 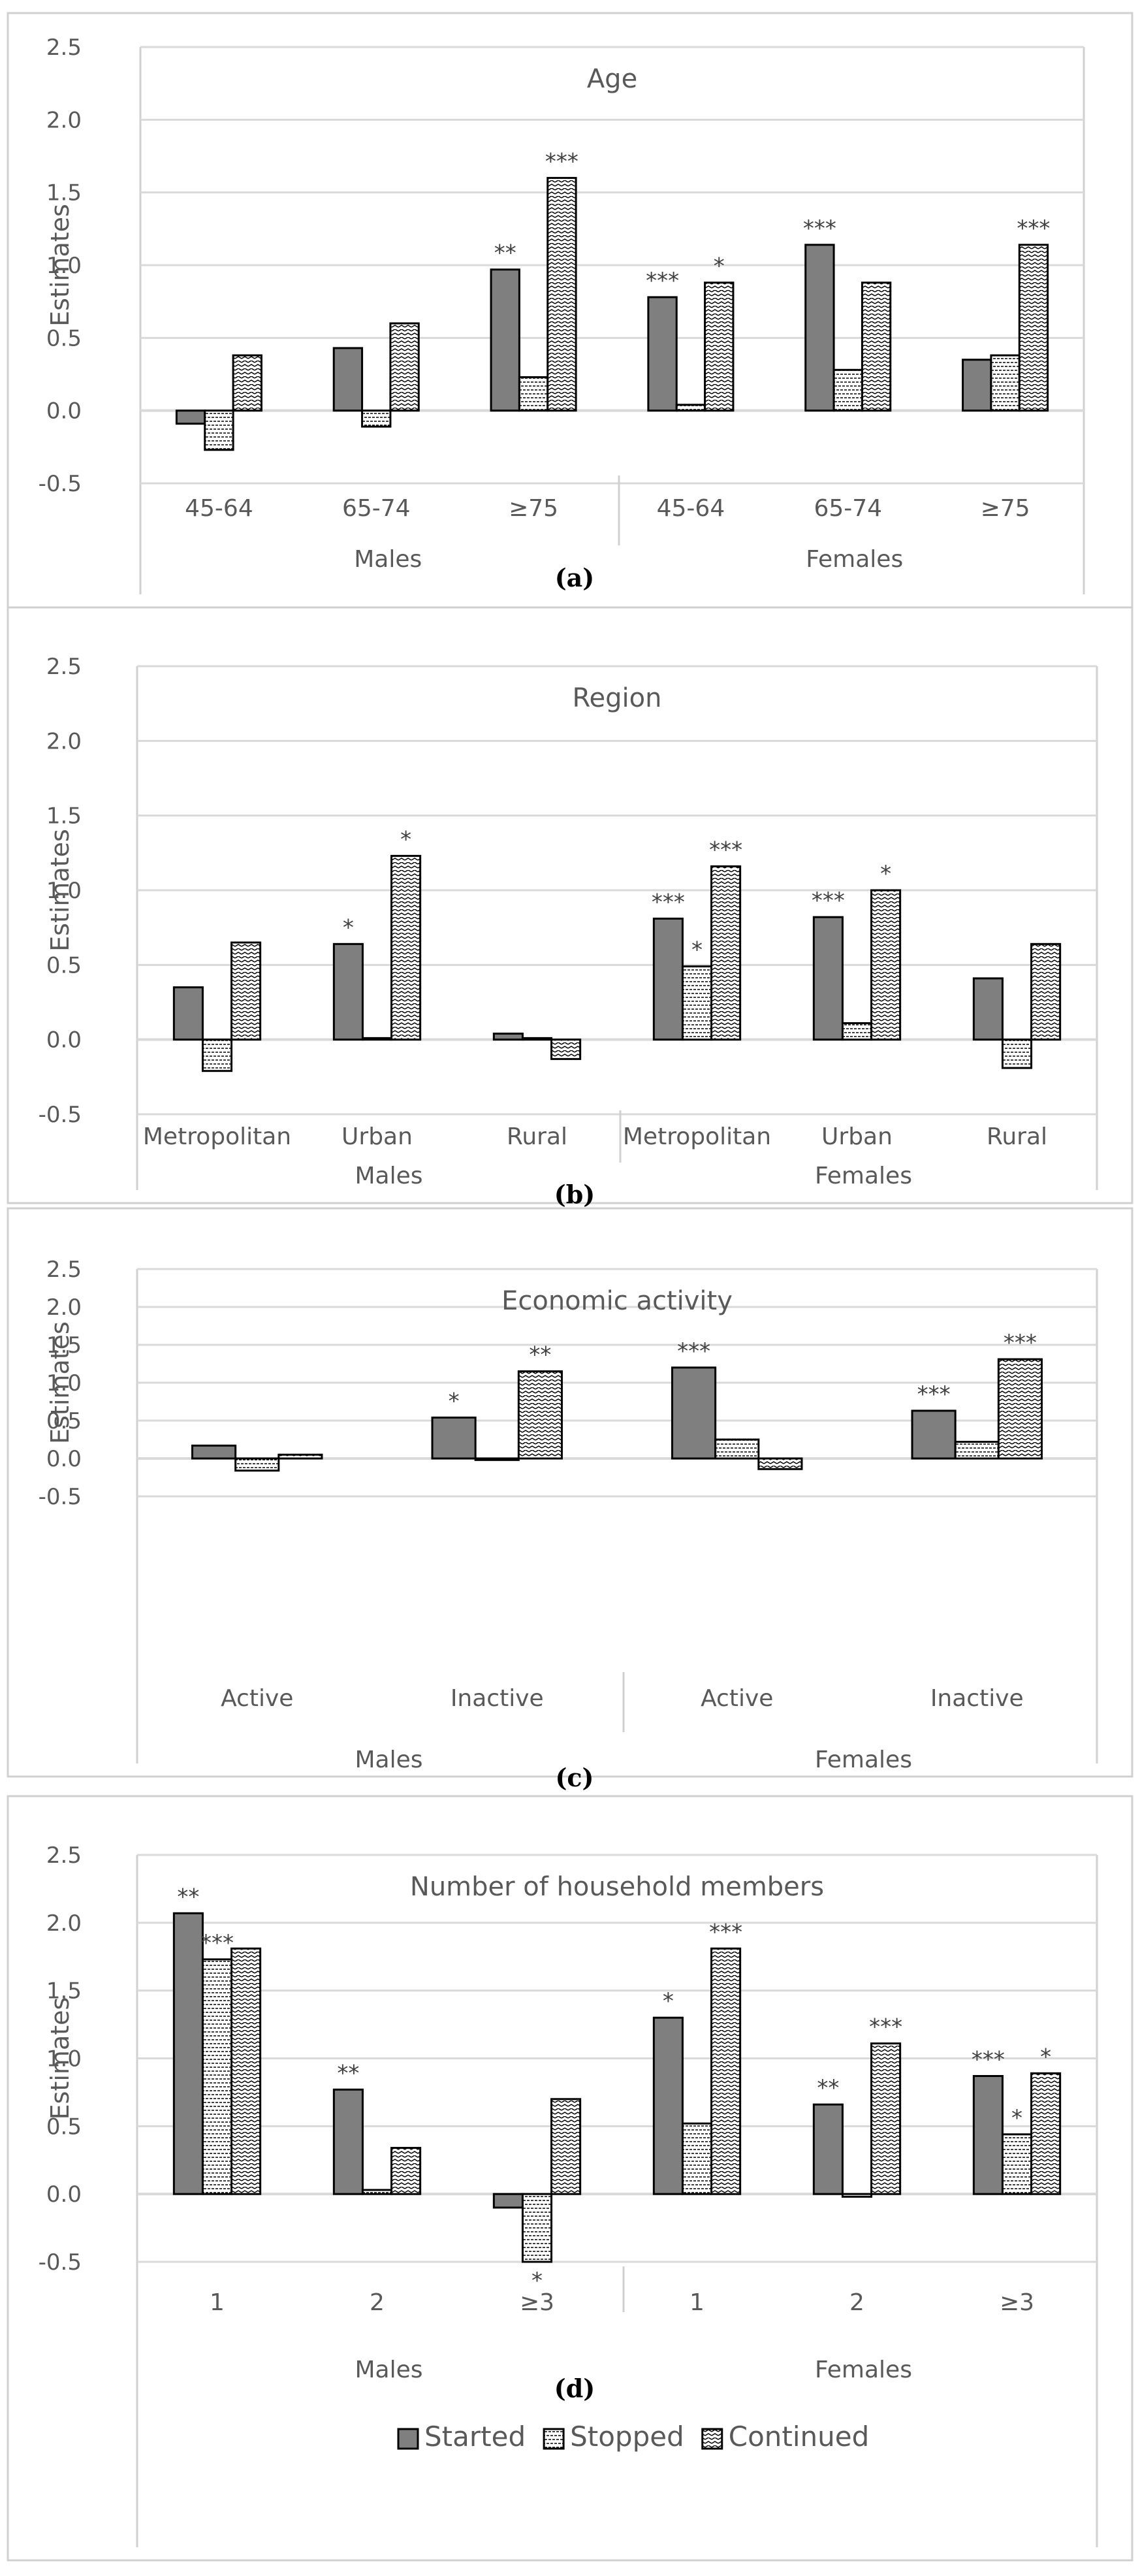 I want to click on x-category-label: 65-74, so click(x=376, y=508).